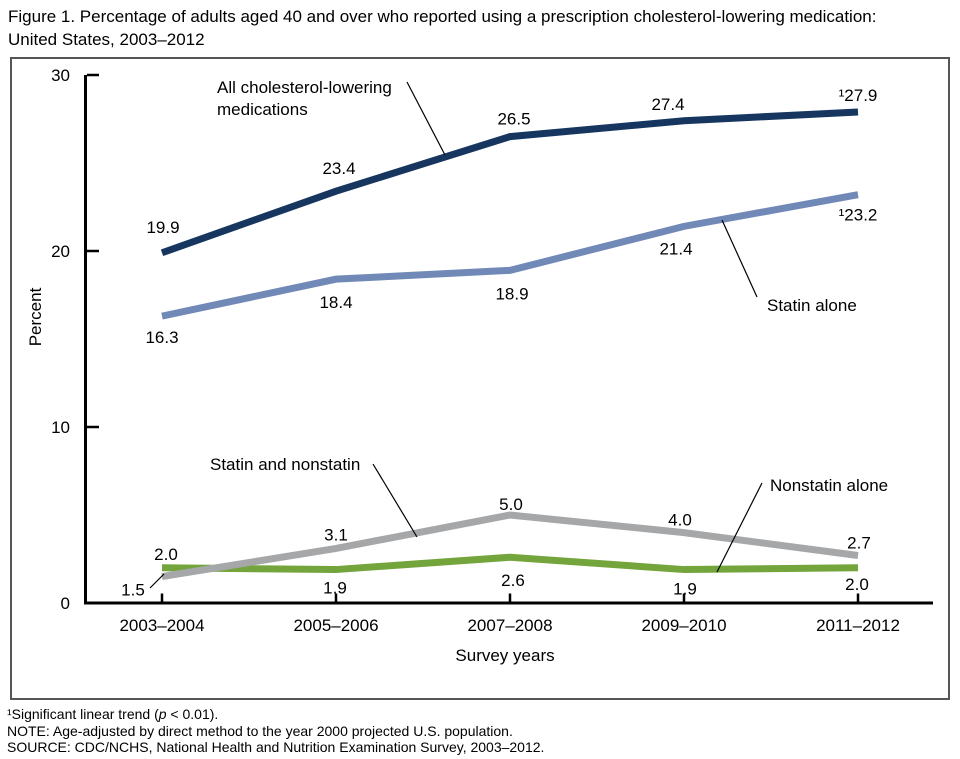 The width and height of the screenshot is (960, 759). Describe the element at coordinates (162, 714) in the screenshot. I see `footnote-p-italic: p` at that location.